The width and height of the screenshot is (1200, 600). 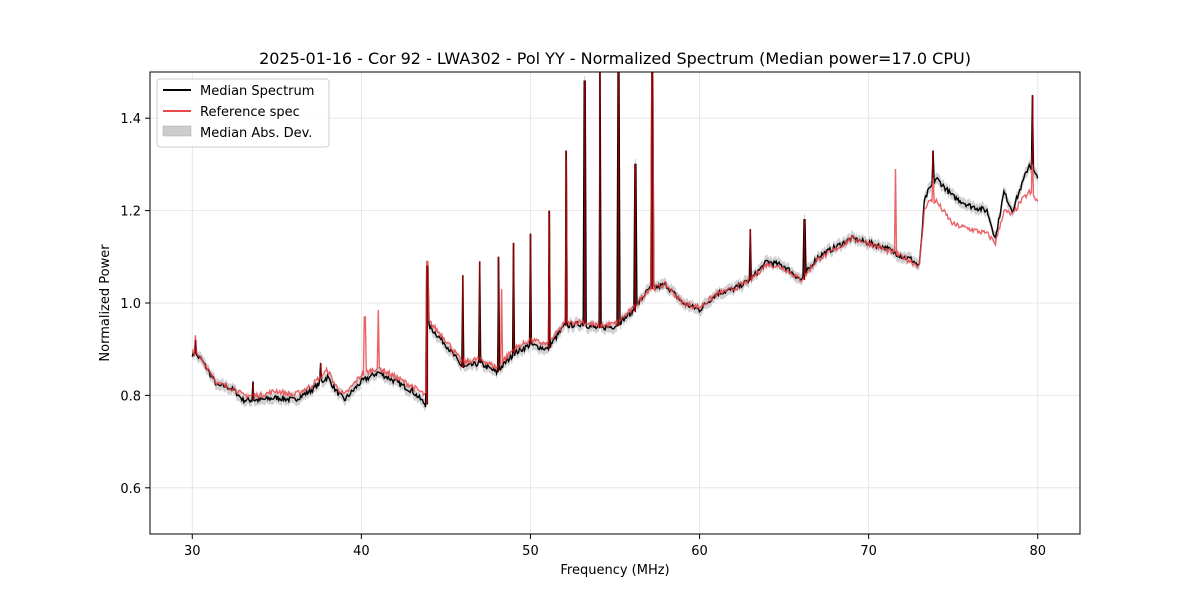 I want to click on y-tick-label: 0.8, so click(x=130, y=396).